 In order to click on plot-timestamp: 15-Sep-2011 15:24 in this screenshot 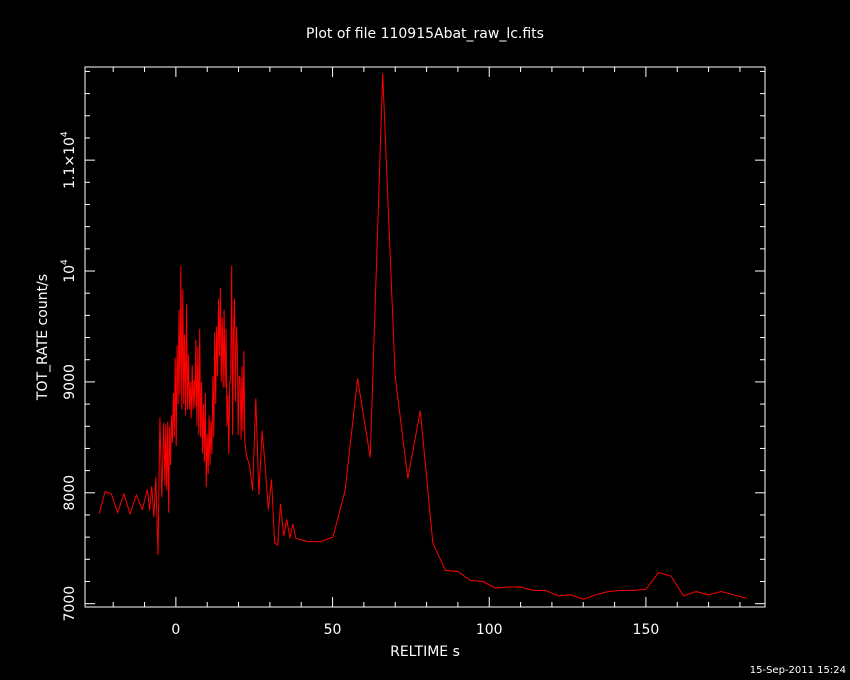, I will do `click(797, 670)`.